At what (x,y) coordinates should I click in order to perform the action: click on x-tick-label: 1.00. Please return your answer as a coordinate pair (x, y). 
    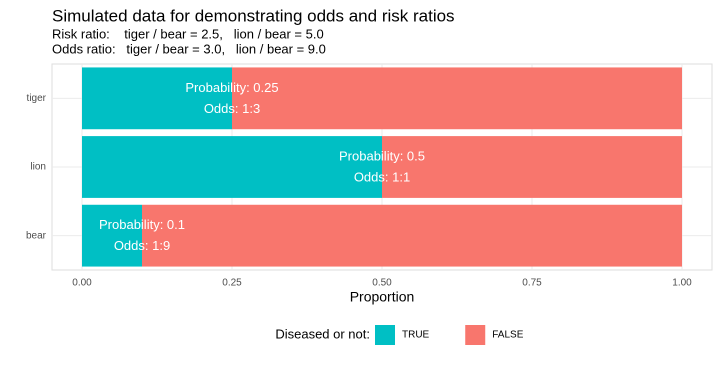
    Looking at the image, I should click on (682, 283).